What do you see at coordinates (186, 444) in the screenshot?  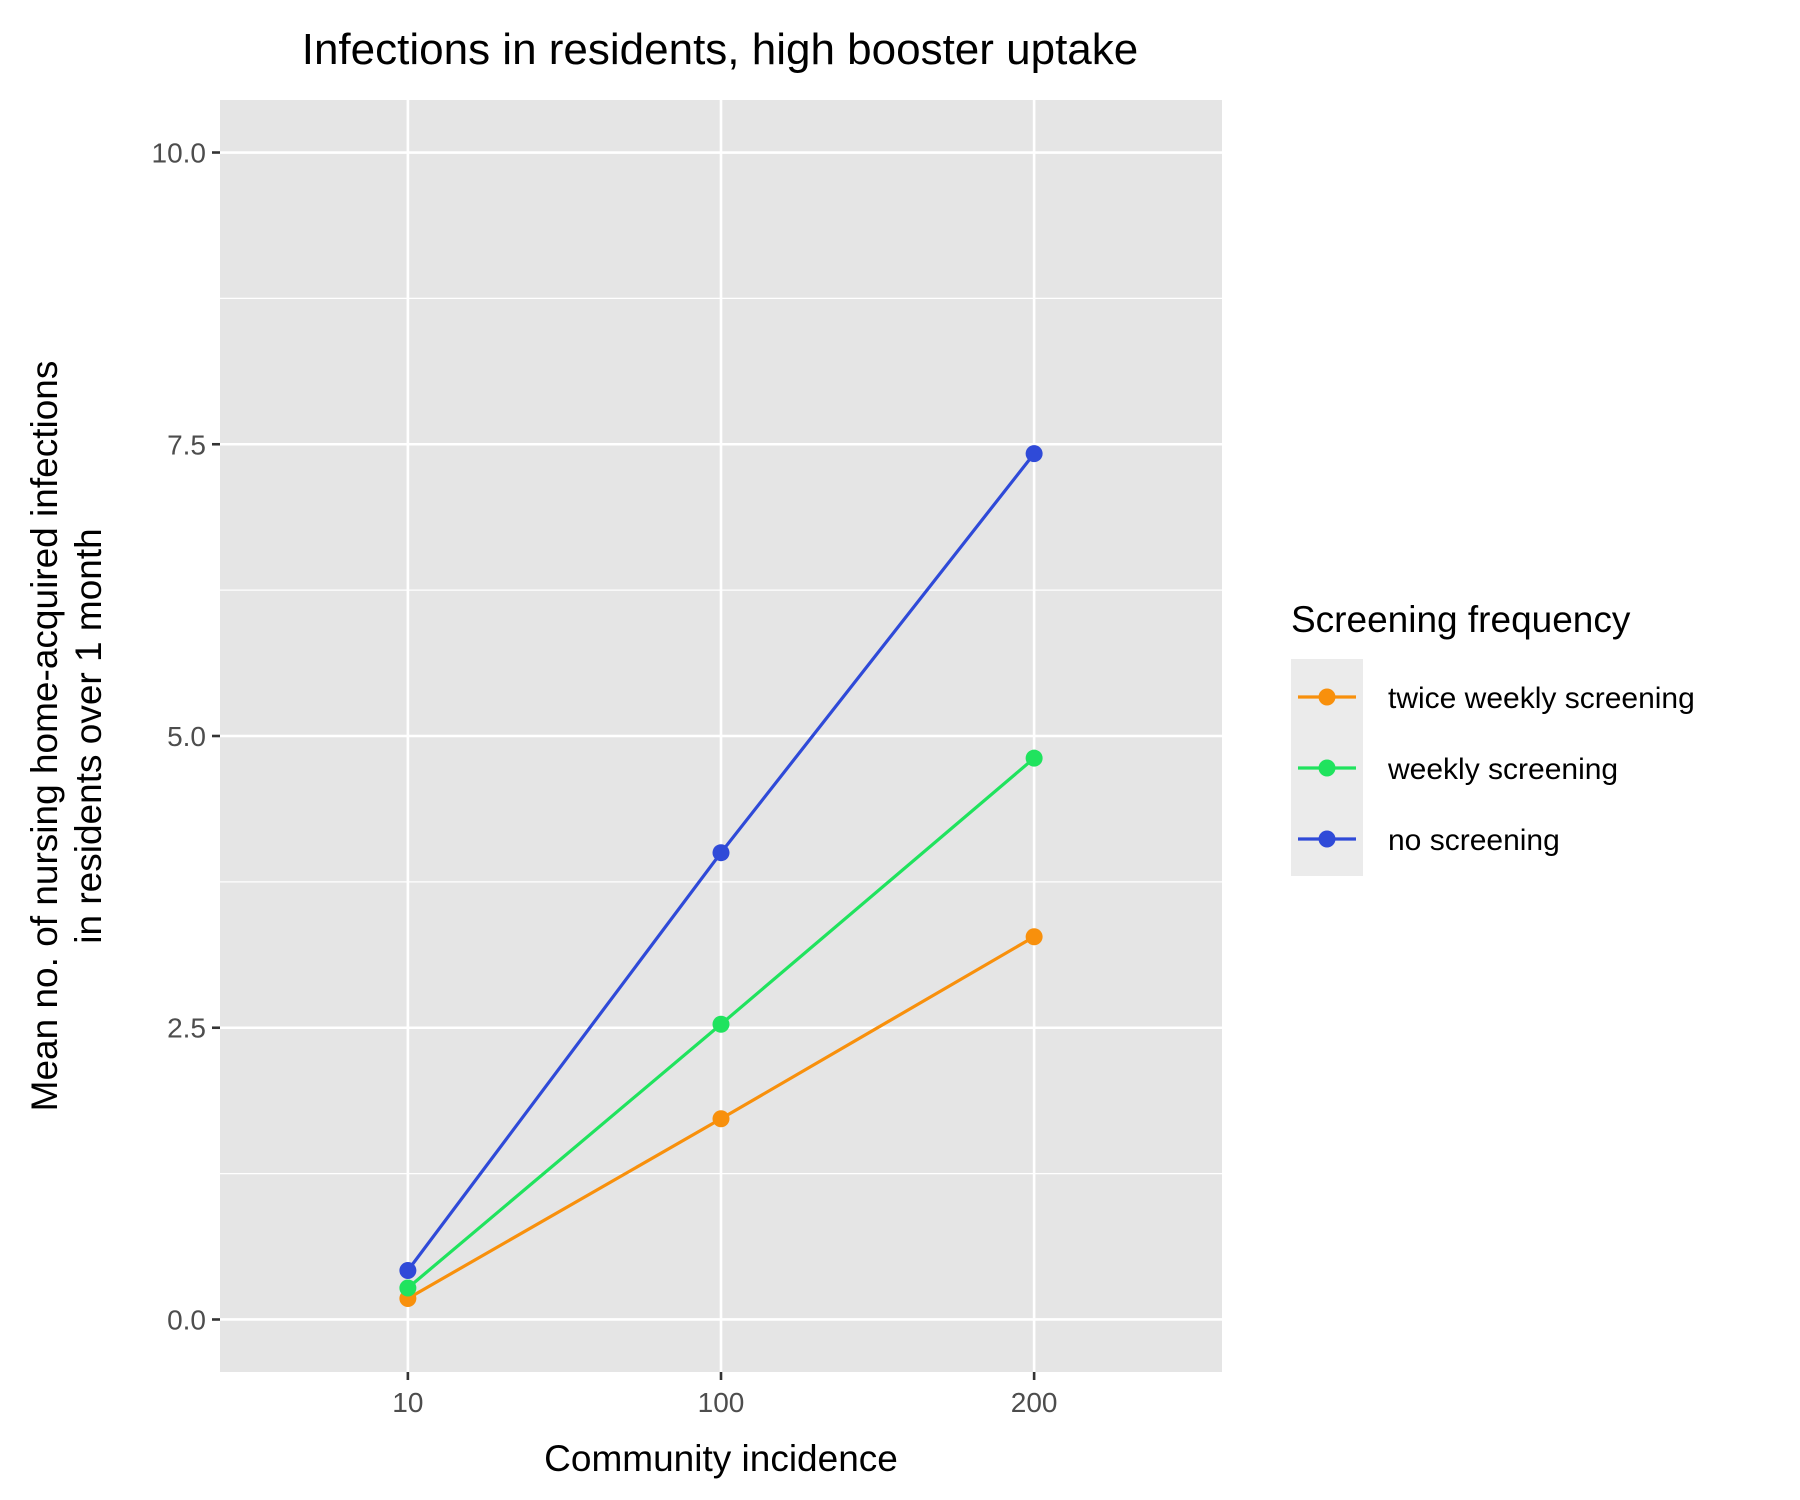 I see `y-tick-label: 7.5` at bounding box center [186, 444].